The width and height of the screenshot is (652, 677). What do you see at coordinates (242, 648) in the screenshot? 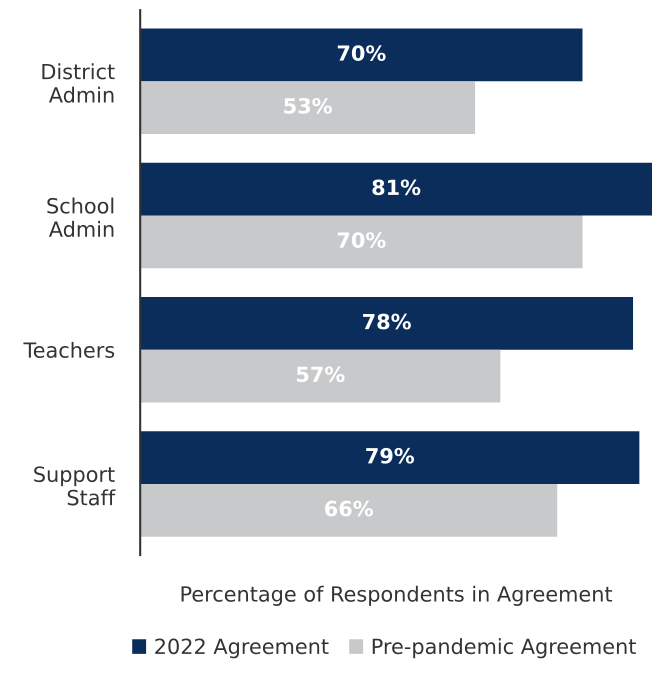
I see `legend-label: 2022 Agreement` at bounding box center [242, 648].